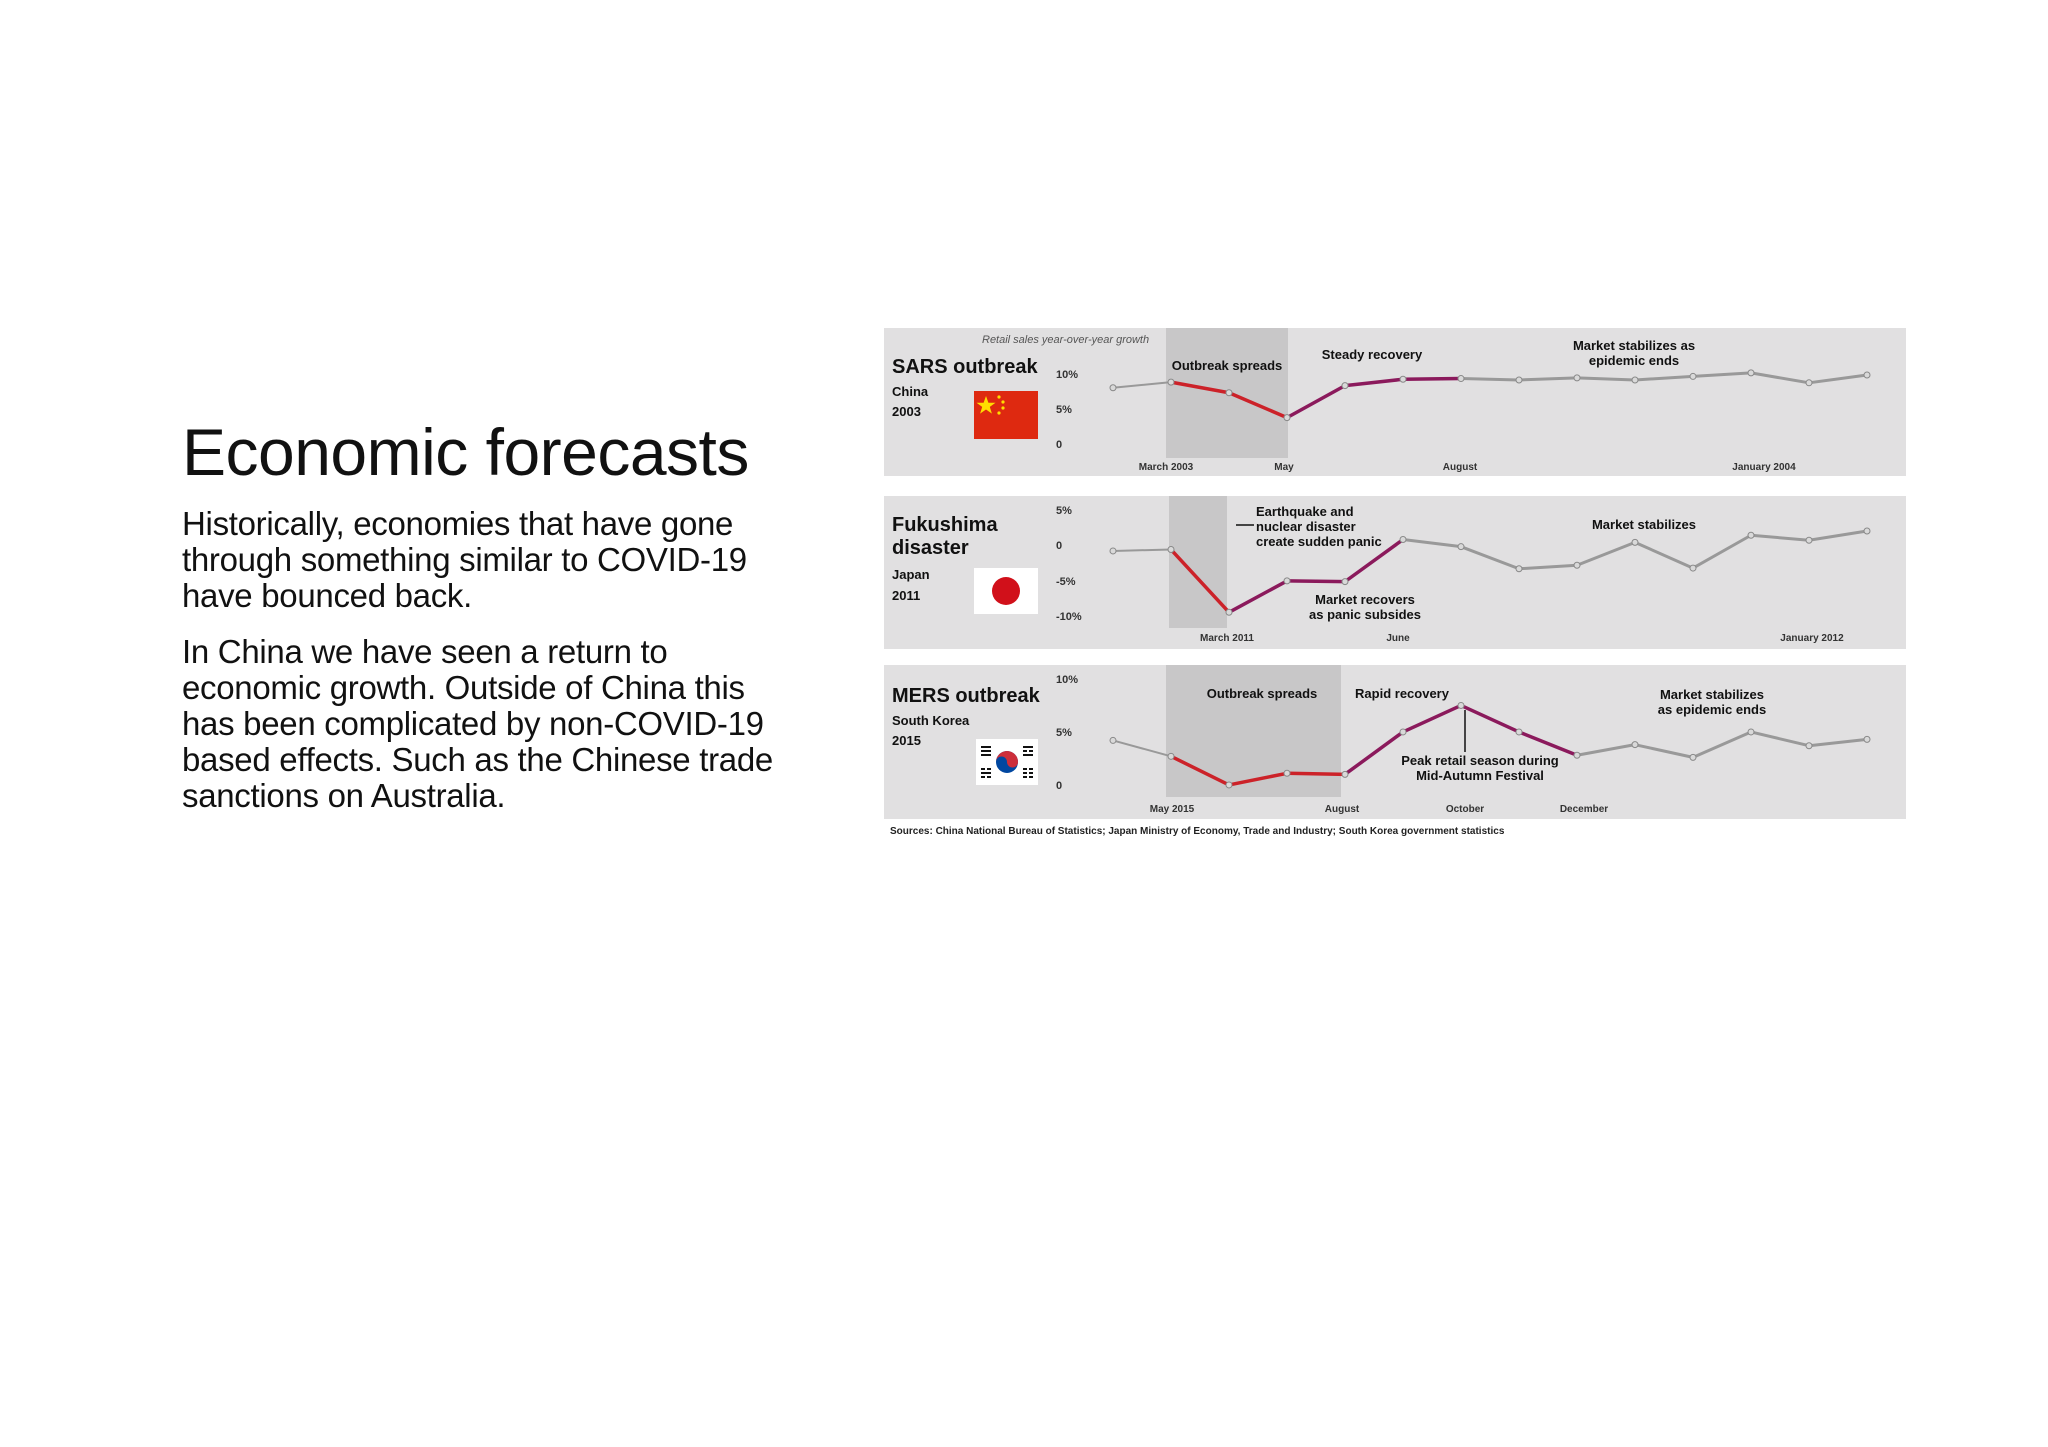  Describe the element at coordinates (965, 367) in the screenshot. I see `sars-event-label: SARS outbreak` at that location.